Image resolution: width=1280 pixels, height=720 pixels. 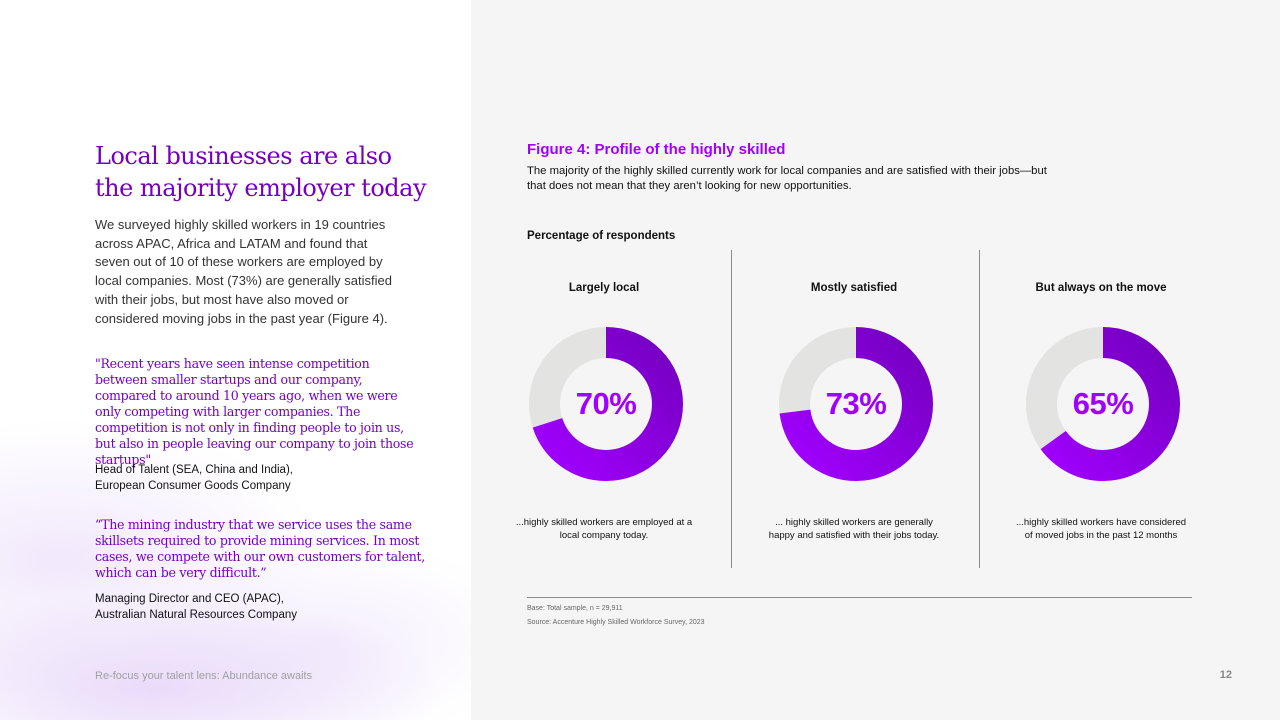 What do you see at coordinates (189, 599) in the screenshot?
I see `quote-2-attribution-role: Managing Director and CEO (APAC),` at bounding box center [189, 599].